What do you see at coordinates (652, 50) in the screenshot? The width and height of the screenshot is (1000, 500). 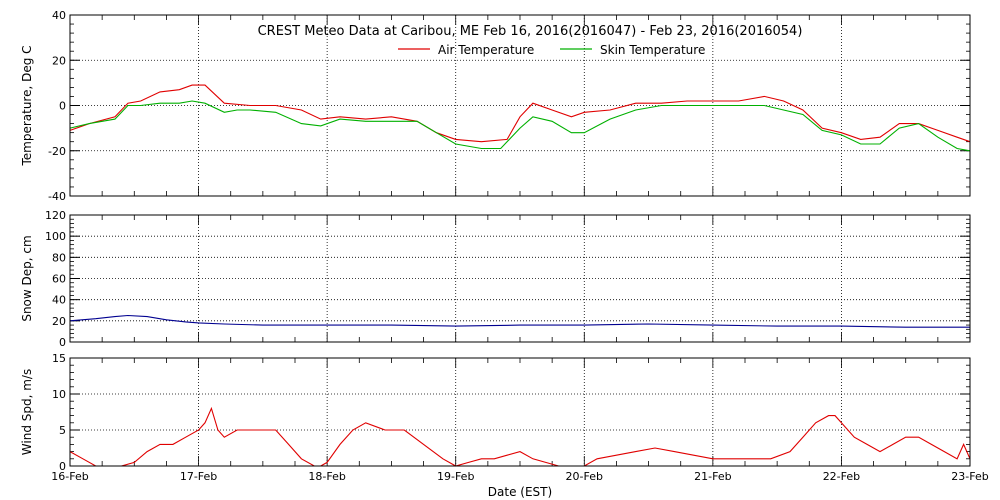 I see `legend-label-2: Skin Temperature` at bounding box center [652, 50].